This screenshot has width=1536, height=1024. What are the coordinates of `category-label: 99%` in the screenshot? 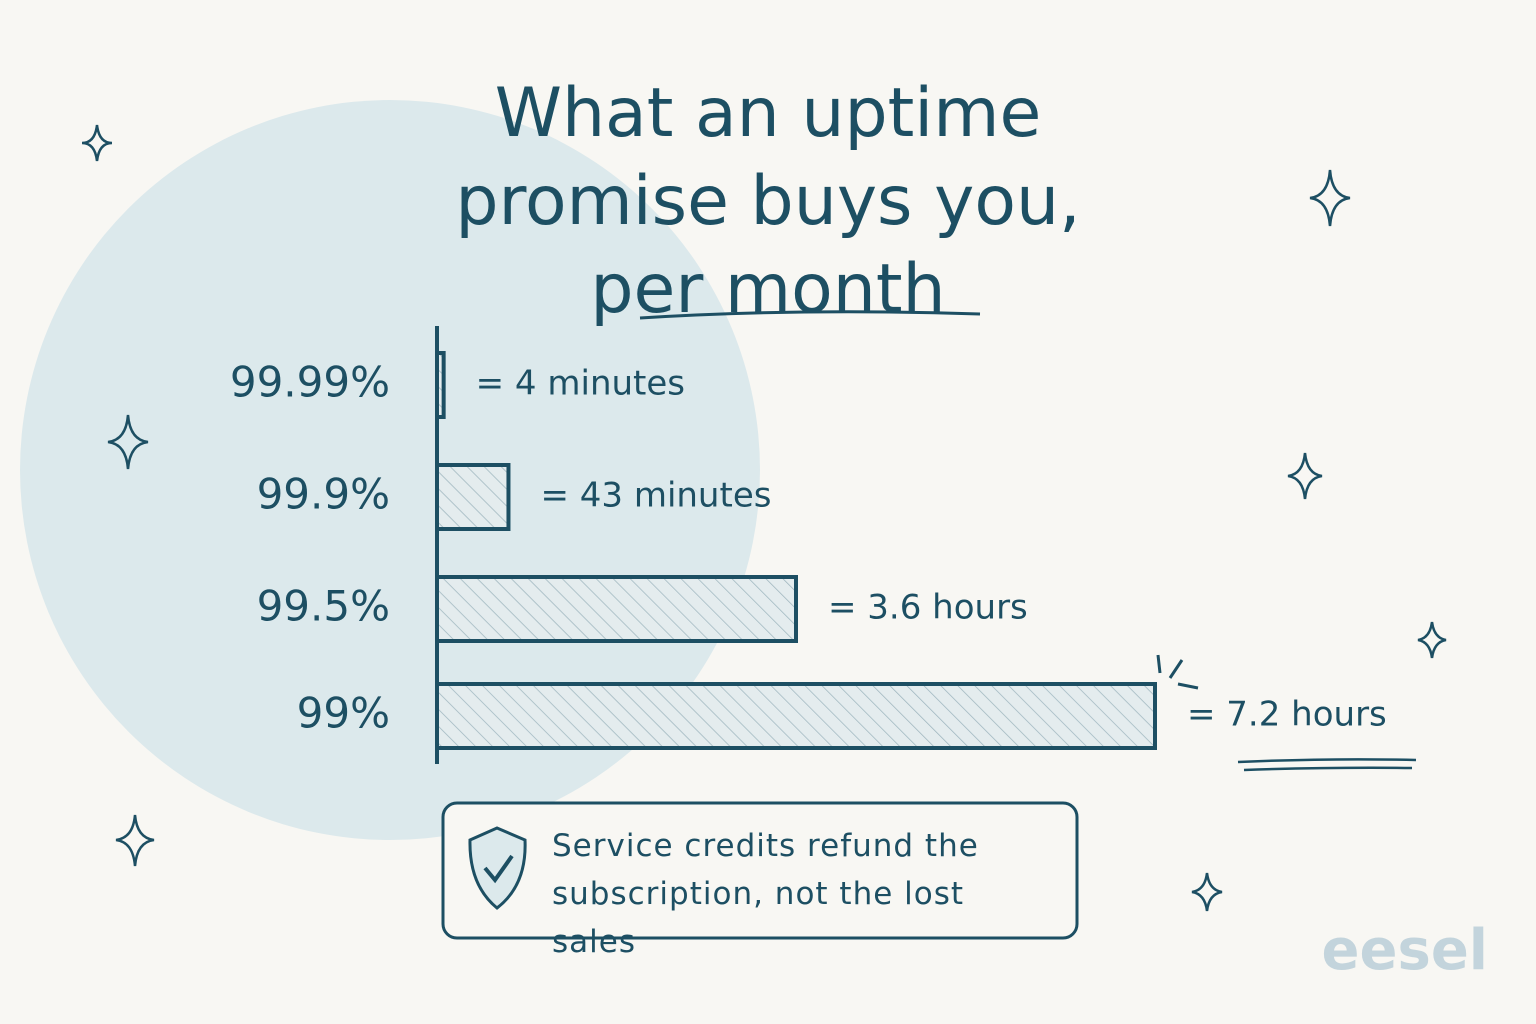 It's located at (343, 713).